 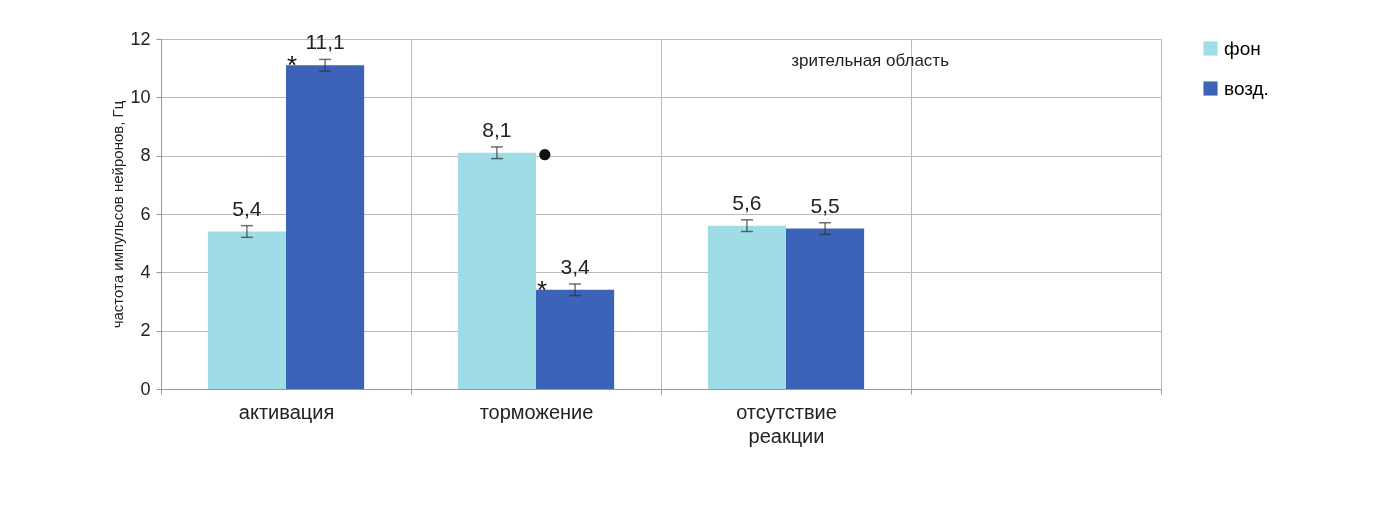 What do you see at coordinates (1242, 48) in the screenshot?
I see `legend-label: фон` at bounding box center [1242, 48].